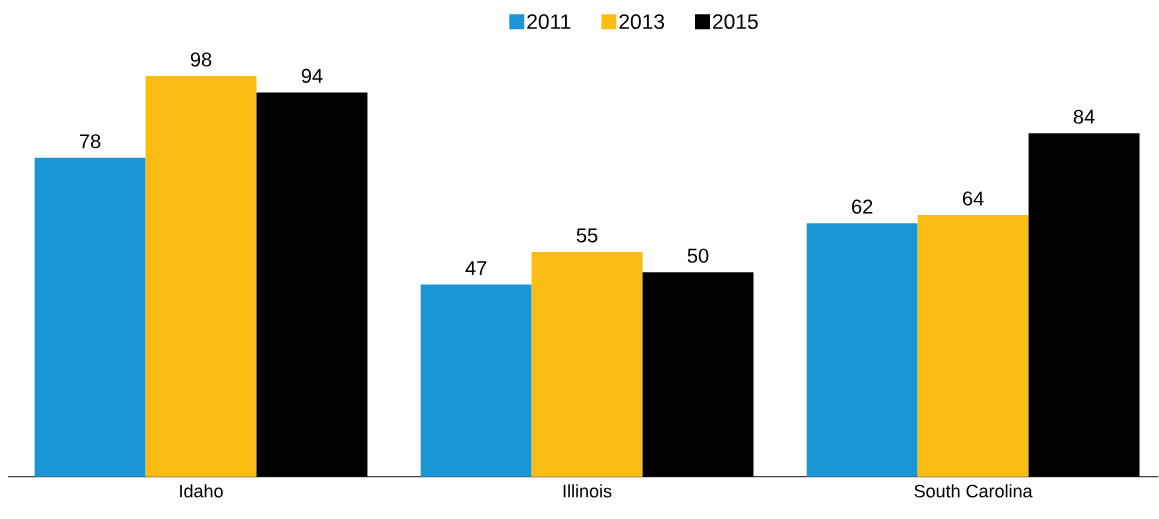  What do you see at coordinates (201, 491) in the screenshot?
I see `x-tick-label: Idaho` at bounding box center [201, 491].